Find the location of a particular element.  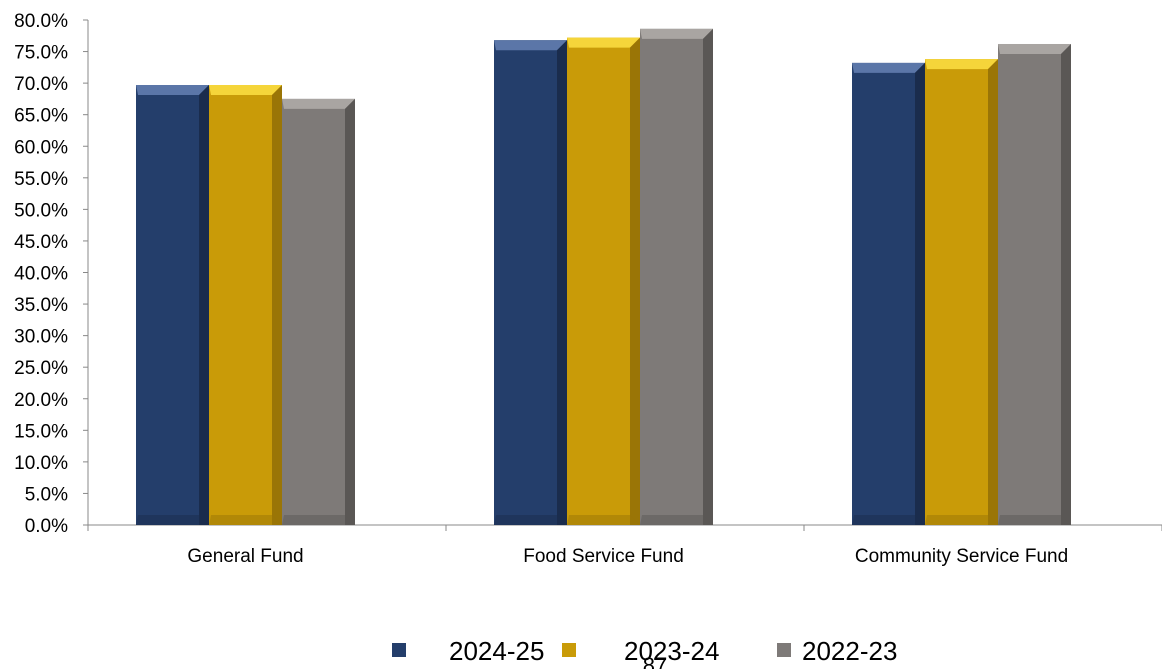

legend-label: 2023-24 is located at coordinates (671, 651).